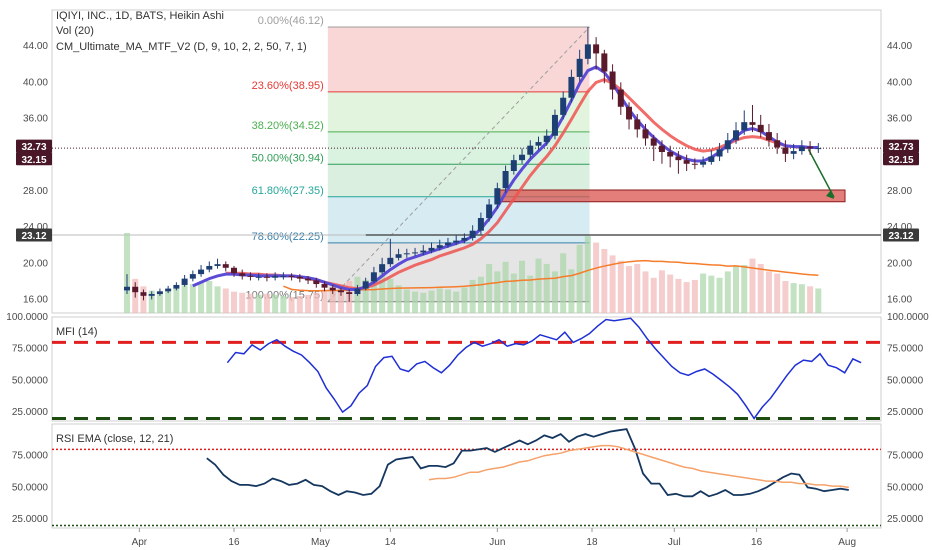  Describe the element at coordinates (30, 349) in the screenshot. I see `mfi-tick-left: 75.0000` at that location.